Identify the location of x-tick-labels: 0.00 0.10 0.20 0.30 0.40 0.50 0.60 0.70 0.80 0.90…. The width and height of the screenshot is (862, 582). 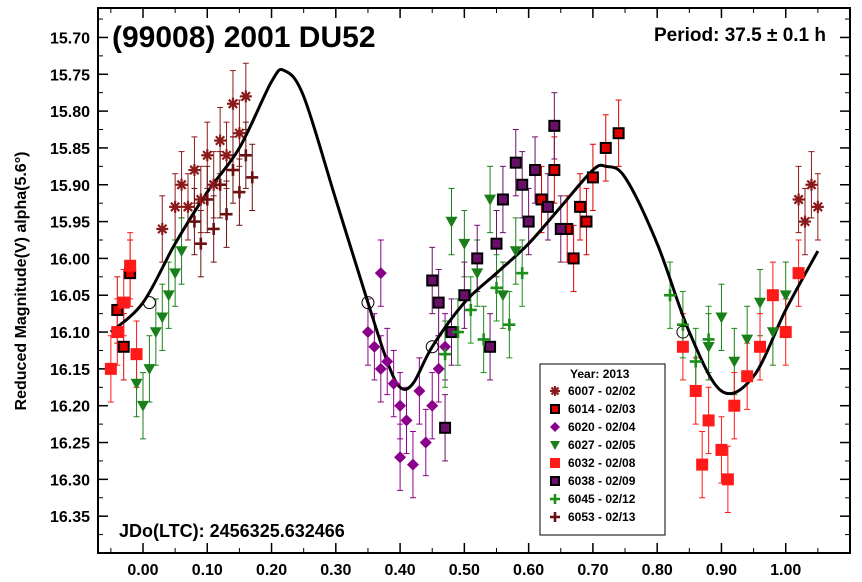
(464, 570).